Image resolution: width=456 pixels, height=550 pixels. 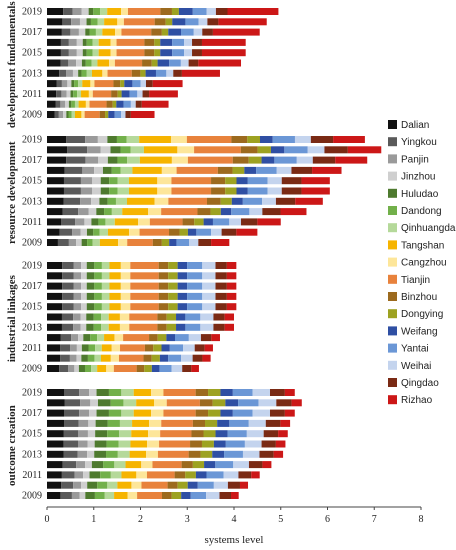 What do you see at coordinates (32, 286) in the screenshot?
I see `year-tick-label: 2017` at bounding box center [32, 286].